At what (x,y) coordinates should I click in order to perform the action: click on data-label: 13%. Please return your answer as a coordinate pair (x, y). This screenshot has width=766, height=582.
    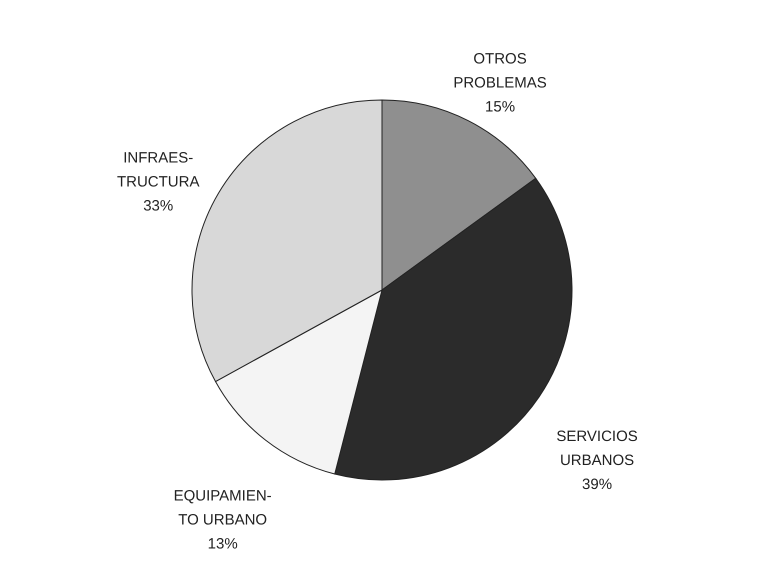
    Looking at the image, I should click on (223, 543).